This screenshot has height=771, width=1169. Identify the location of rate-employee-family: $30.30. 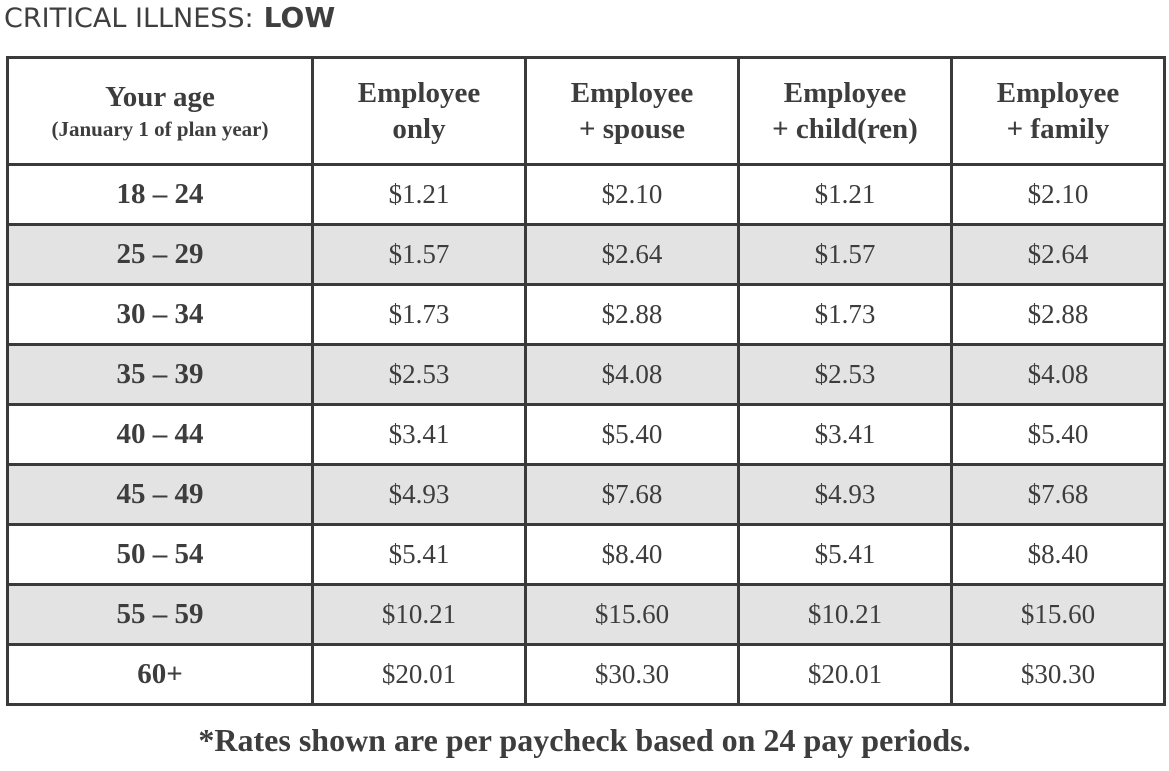
(1058, 674).